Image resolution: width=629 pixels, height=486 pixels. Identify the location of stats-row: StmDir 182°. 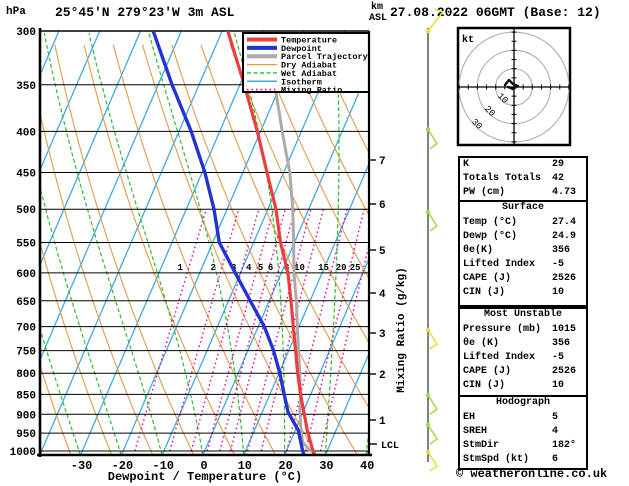
(523, 446).